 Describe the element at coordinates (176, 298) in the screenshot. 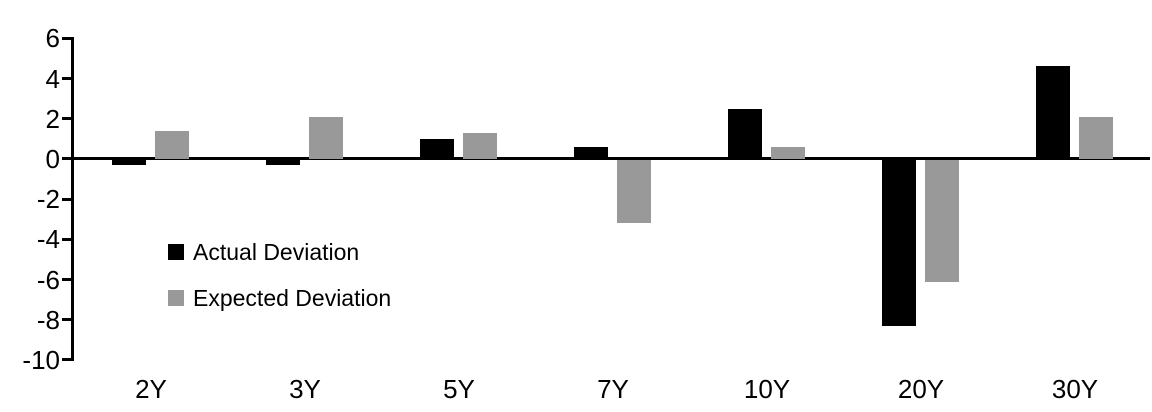

I see `legend-swatch-expected-deviation` at that location.